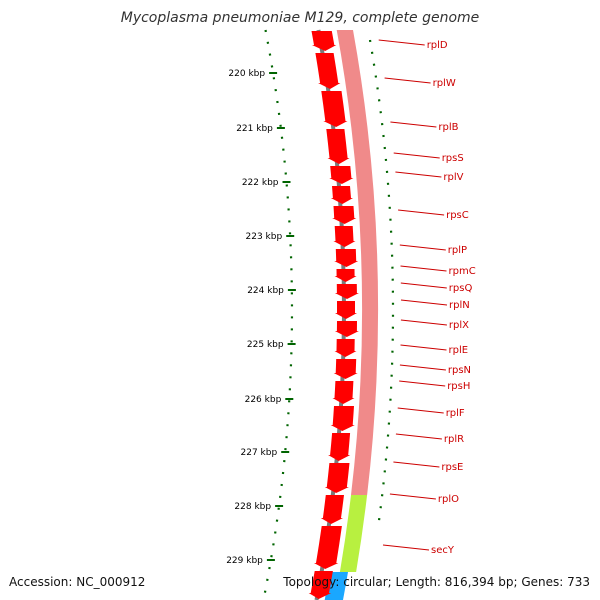 The height and width of the screenshot is (600, 600). Describe the element at coordinates (455, 413) in the screenshot. I see `gene-label-rplF: rplF` at that location.